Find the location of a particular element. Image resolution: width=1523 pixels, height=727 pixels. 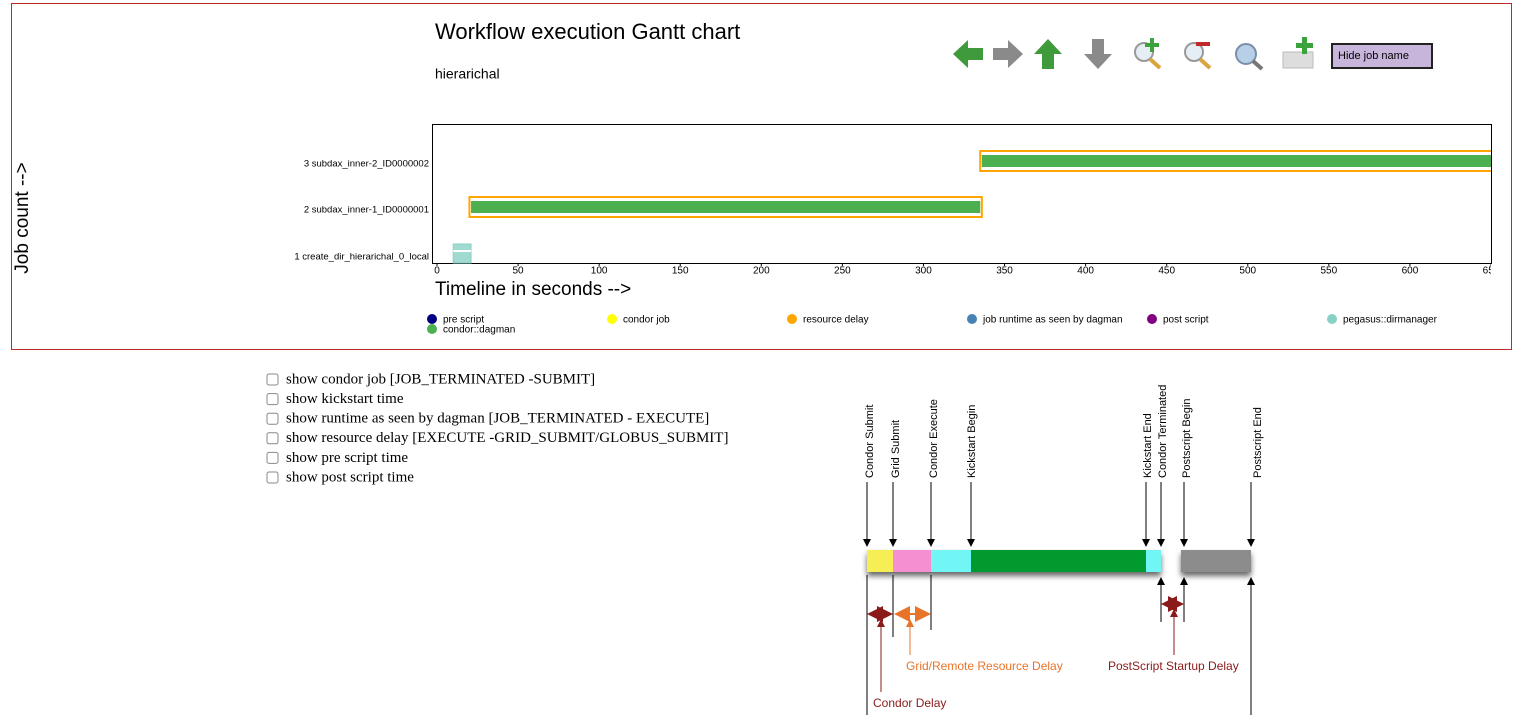

legend-label: post script is located at coordinates (1186, 320).